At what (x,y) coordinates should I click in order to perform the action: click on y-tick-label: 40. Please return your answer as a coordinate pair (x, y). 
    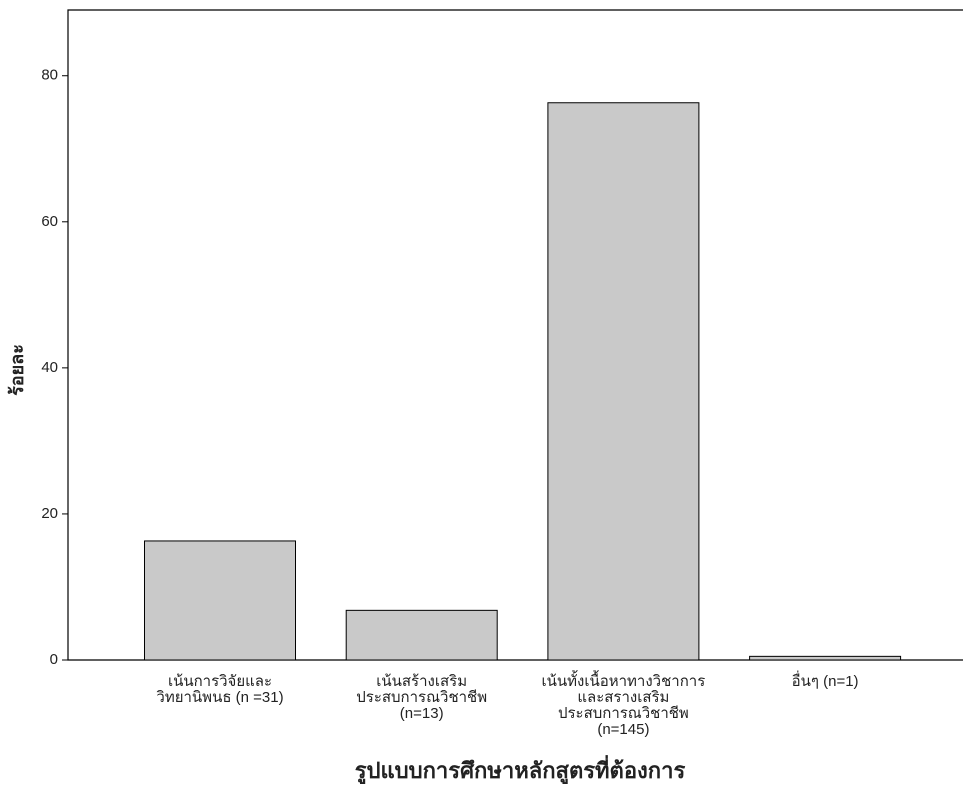
    Looking at the image, I should click on (49, 367).